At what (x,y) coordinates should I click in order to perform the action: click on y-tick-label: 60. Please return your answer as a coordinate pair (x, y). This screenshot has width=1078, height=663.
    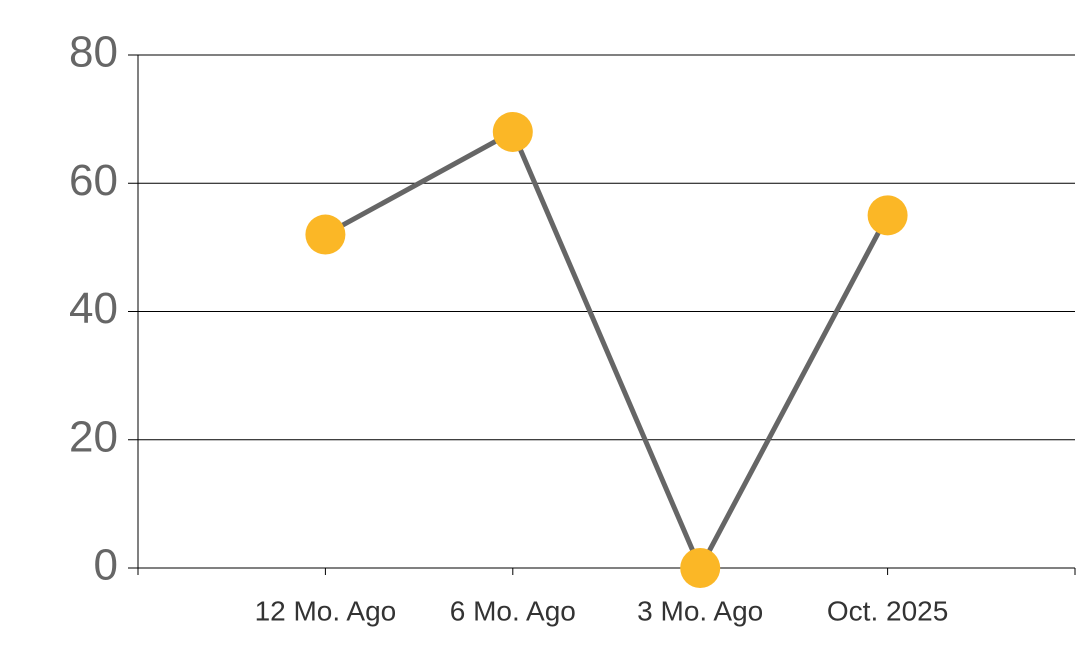
    Looking at the image, I should click on (93, 180).